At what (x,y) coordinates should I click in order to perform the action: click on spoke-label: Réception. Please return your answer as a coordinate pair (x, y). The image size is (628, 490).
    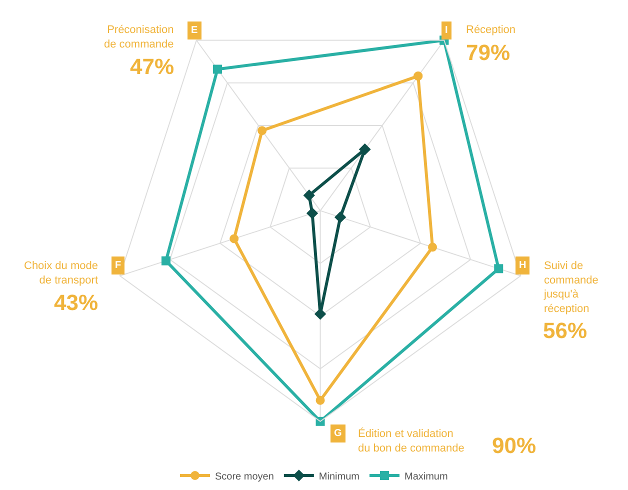
    Looking at the image, I should click on (491, 30).